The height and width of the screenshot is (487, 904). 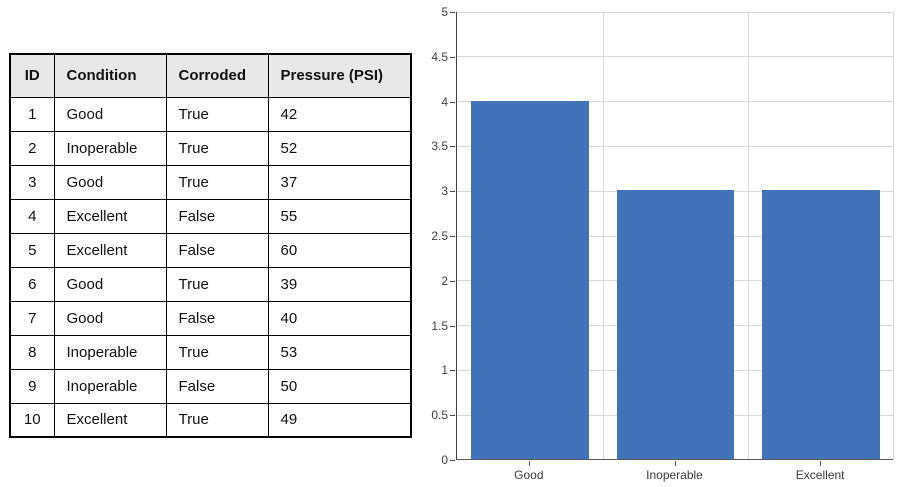 I want to click on x-axis-category-label: Excellent, so click(x=820, y=475).